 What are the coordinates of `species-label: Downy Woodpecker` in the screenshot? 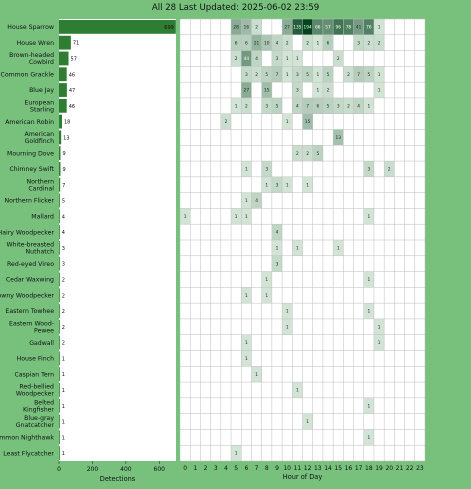 It's located at (27, 295).